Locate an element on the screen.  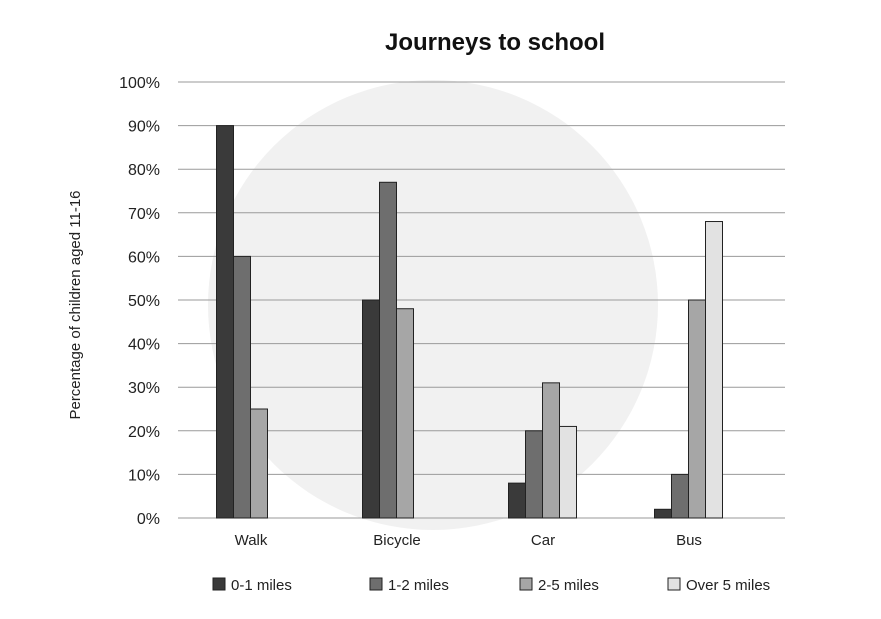
x-tick-label: Walk is located at coordinates (251, 540).